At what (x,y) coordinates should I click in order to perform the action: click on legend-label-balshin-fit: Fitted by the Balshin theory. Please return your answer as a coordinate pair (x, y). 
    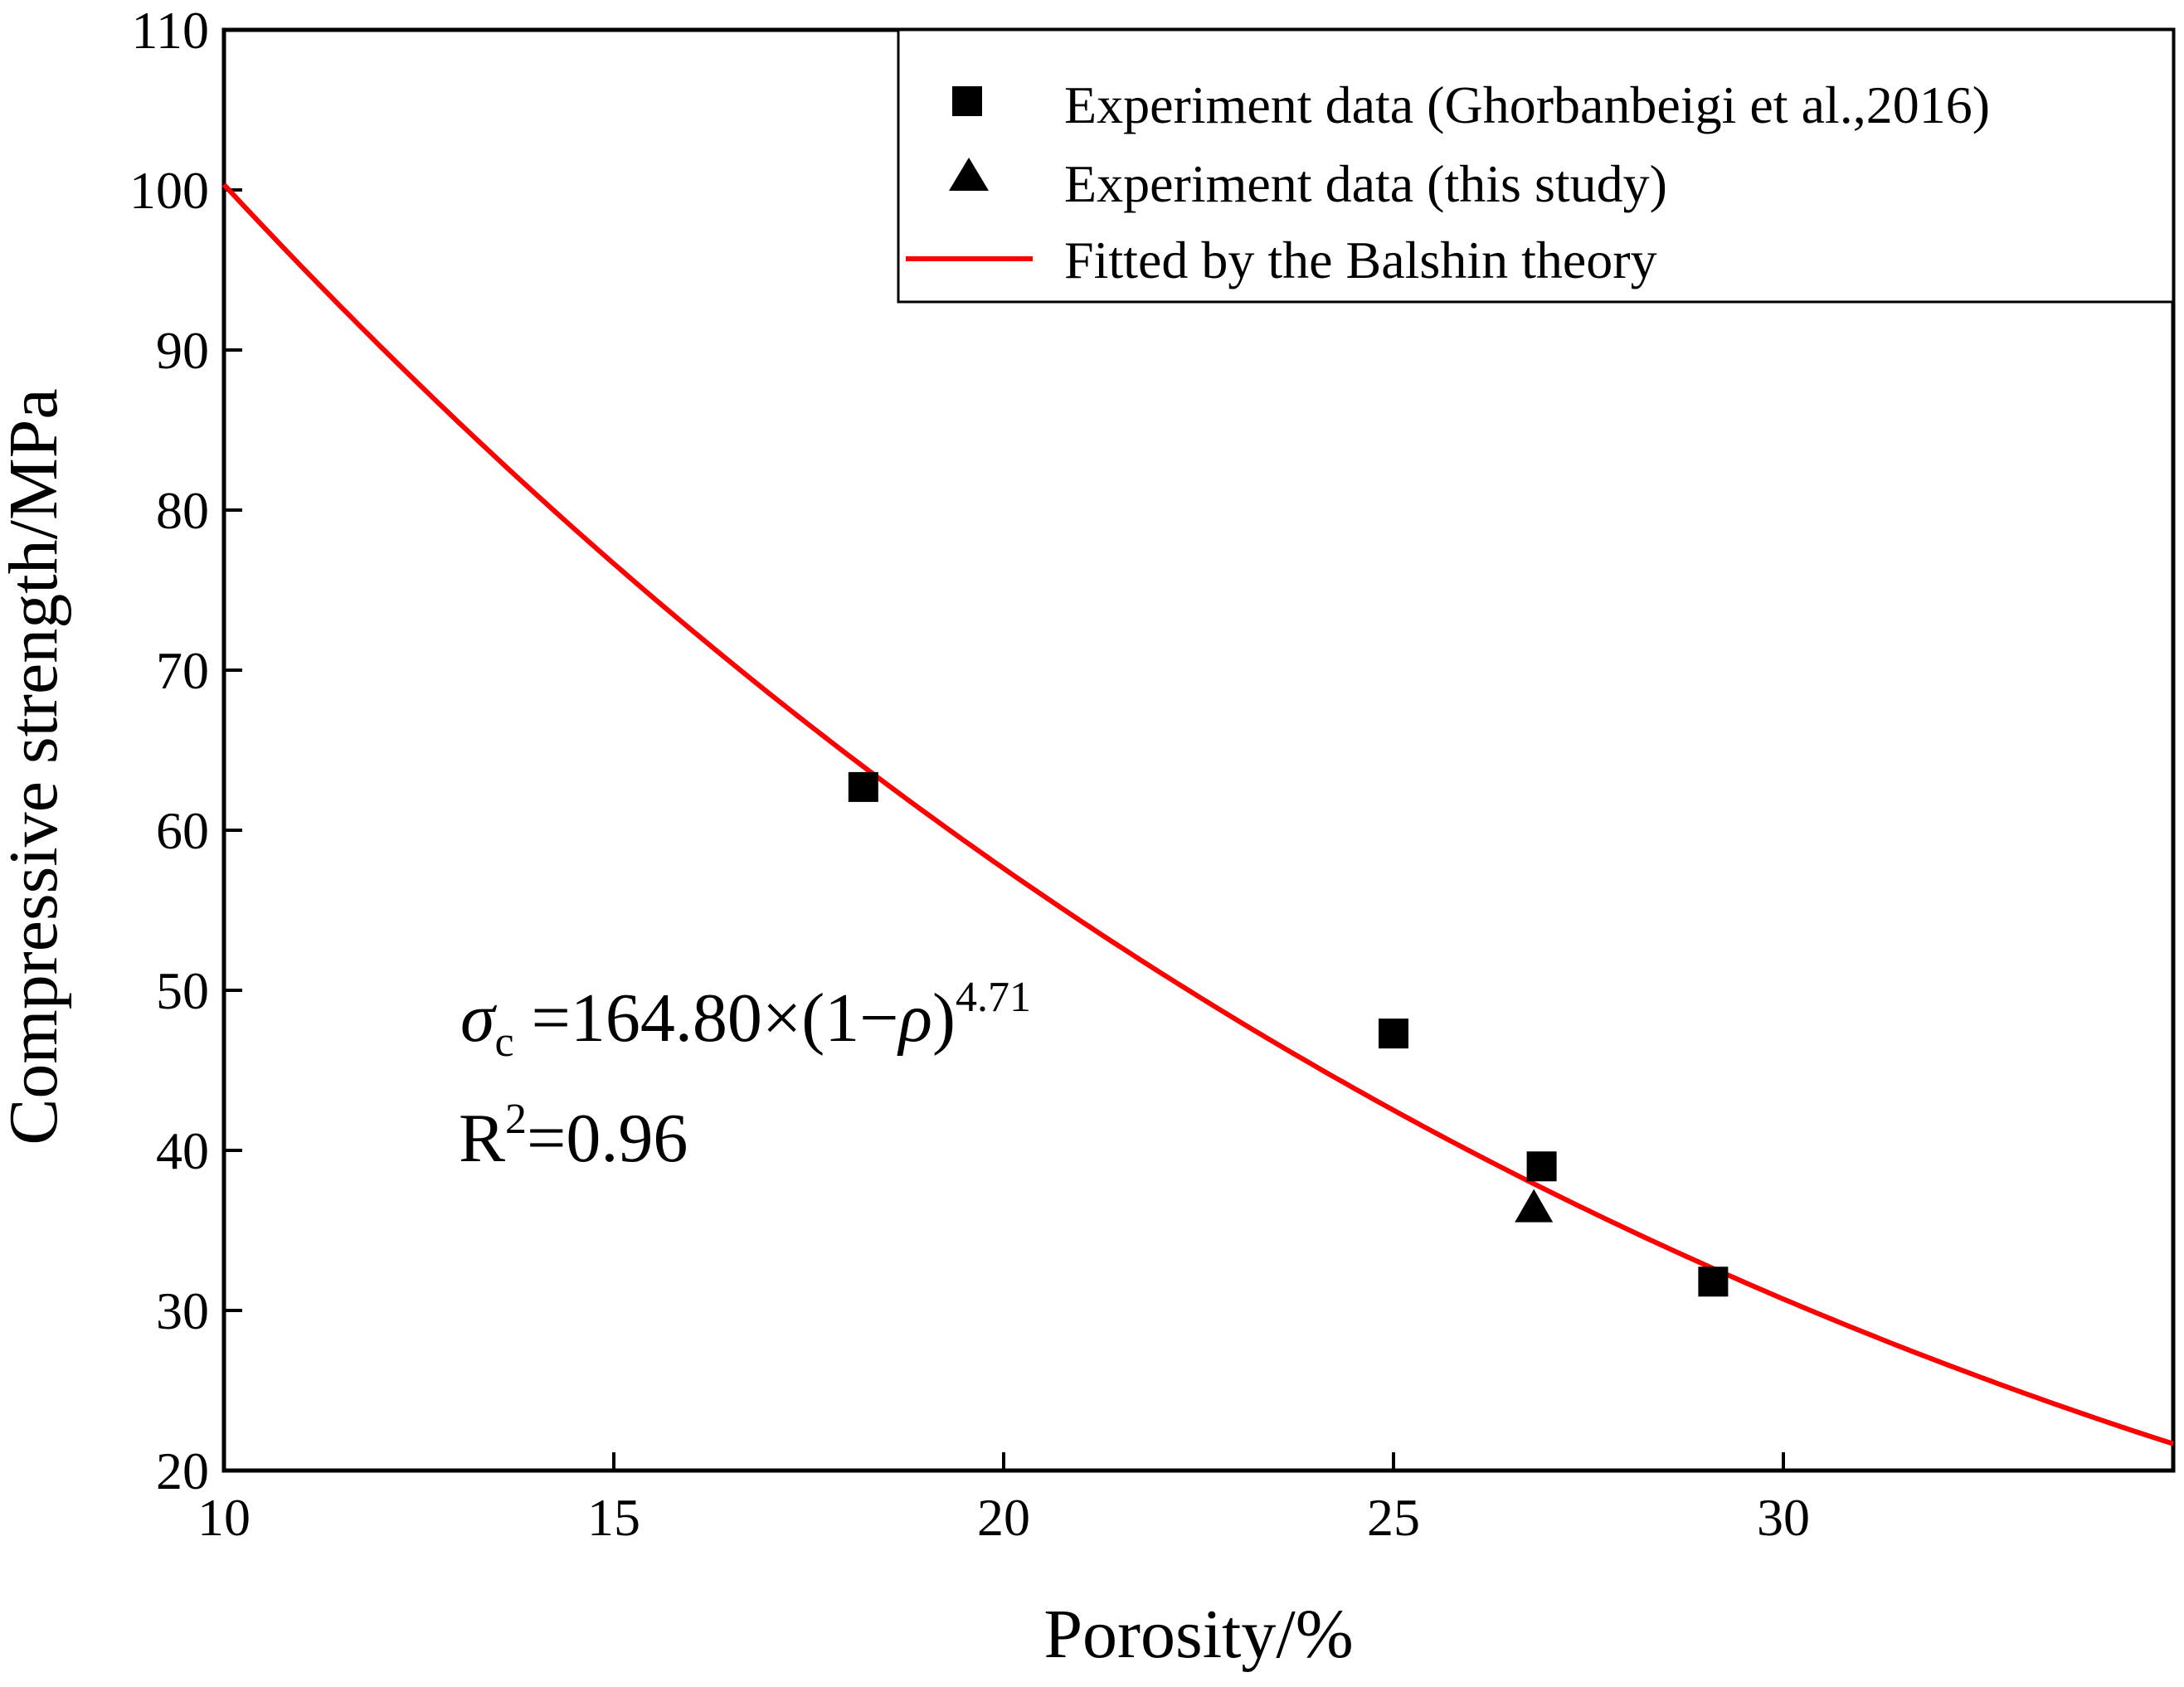
    Looking at the image, I should click on (1360, 260).